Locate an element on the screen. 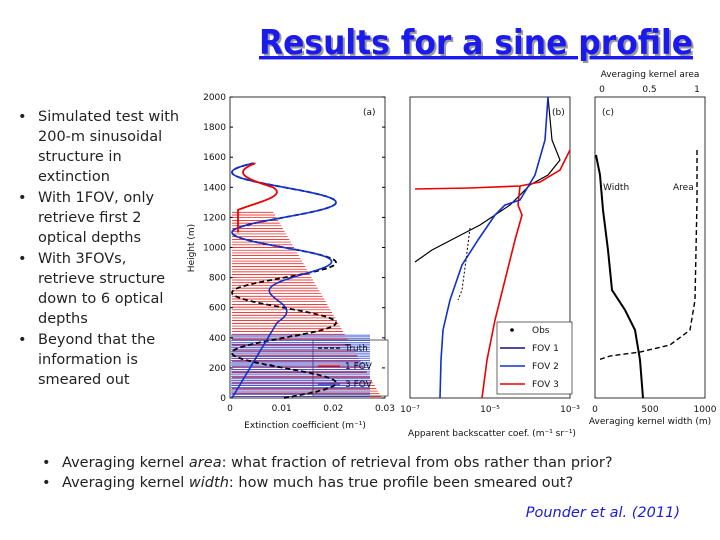  title-shadow: Results for a sine profile is located at coordinates (478, 45).